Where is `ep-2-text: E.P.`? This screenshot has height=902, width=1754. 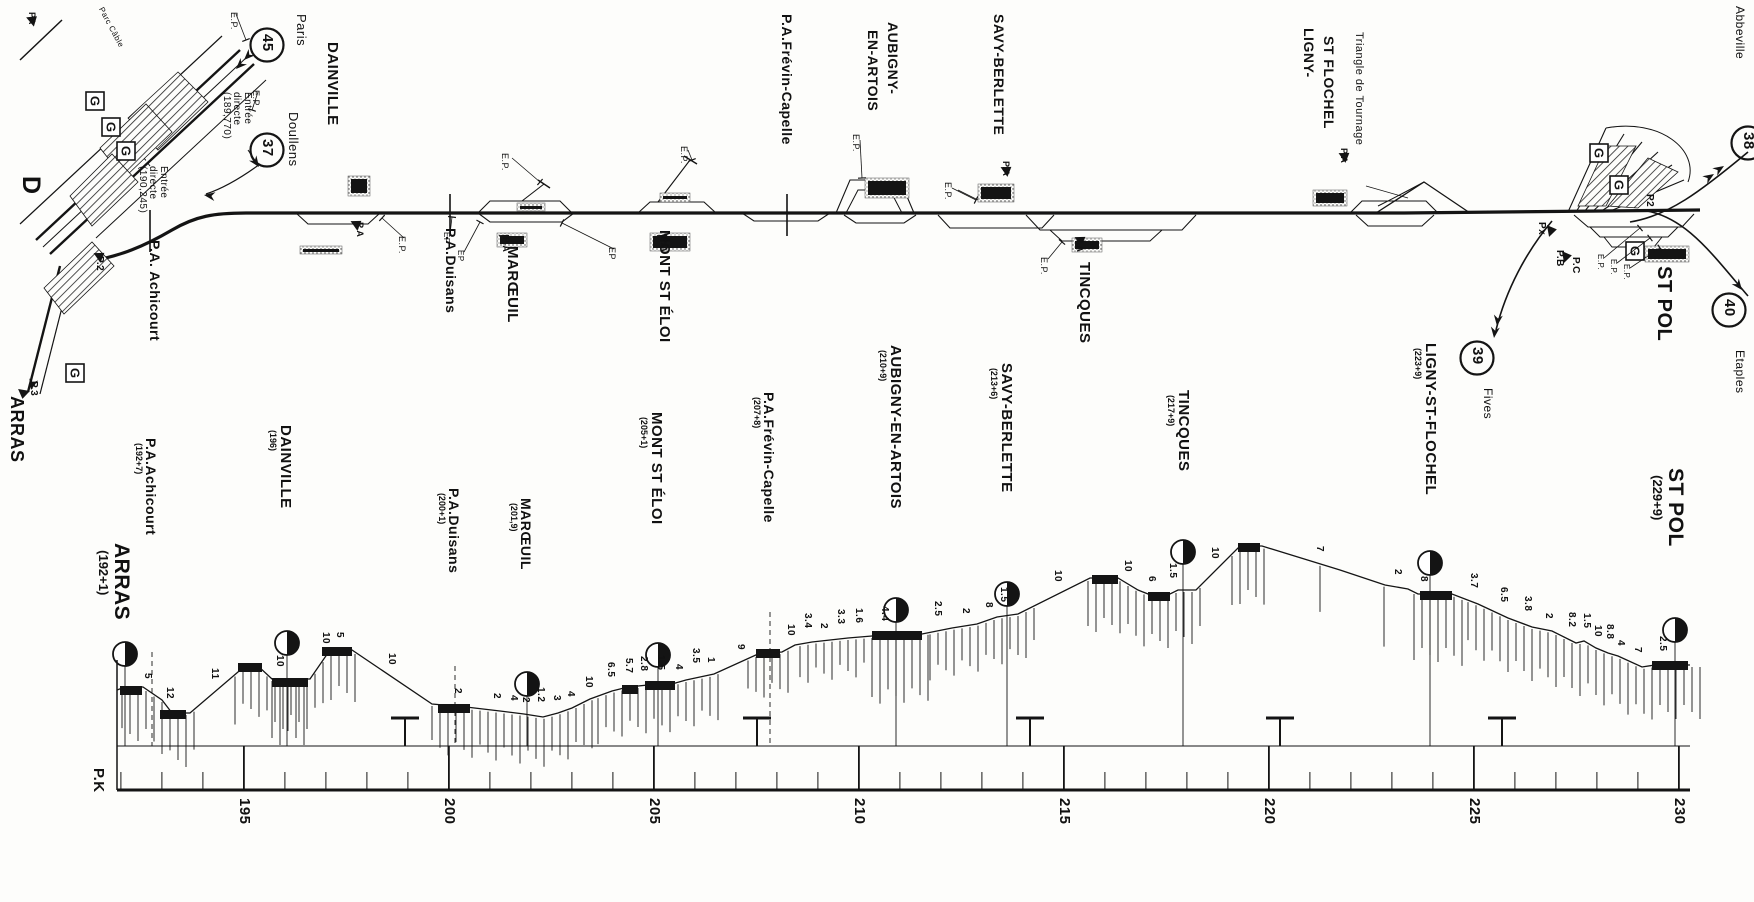
ep-2-text: E.P. is located at coordinates (256, 99).